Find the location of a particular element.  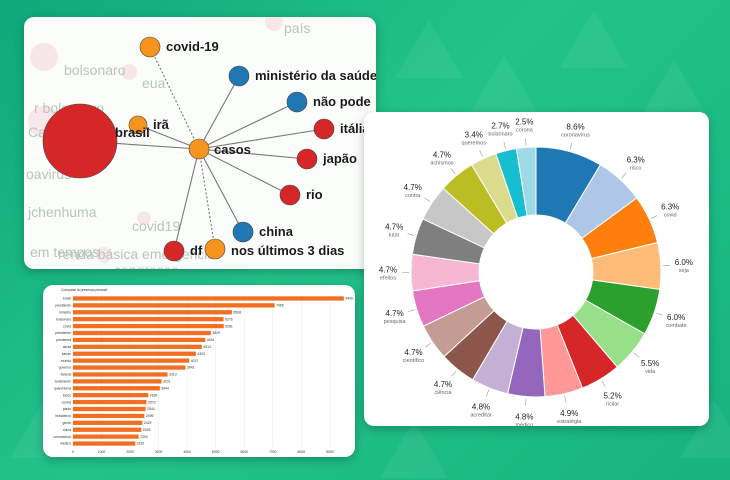

background-word: covid19 is located at coordinates (156, 226).